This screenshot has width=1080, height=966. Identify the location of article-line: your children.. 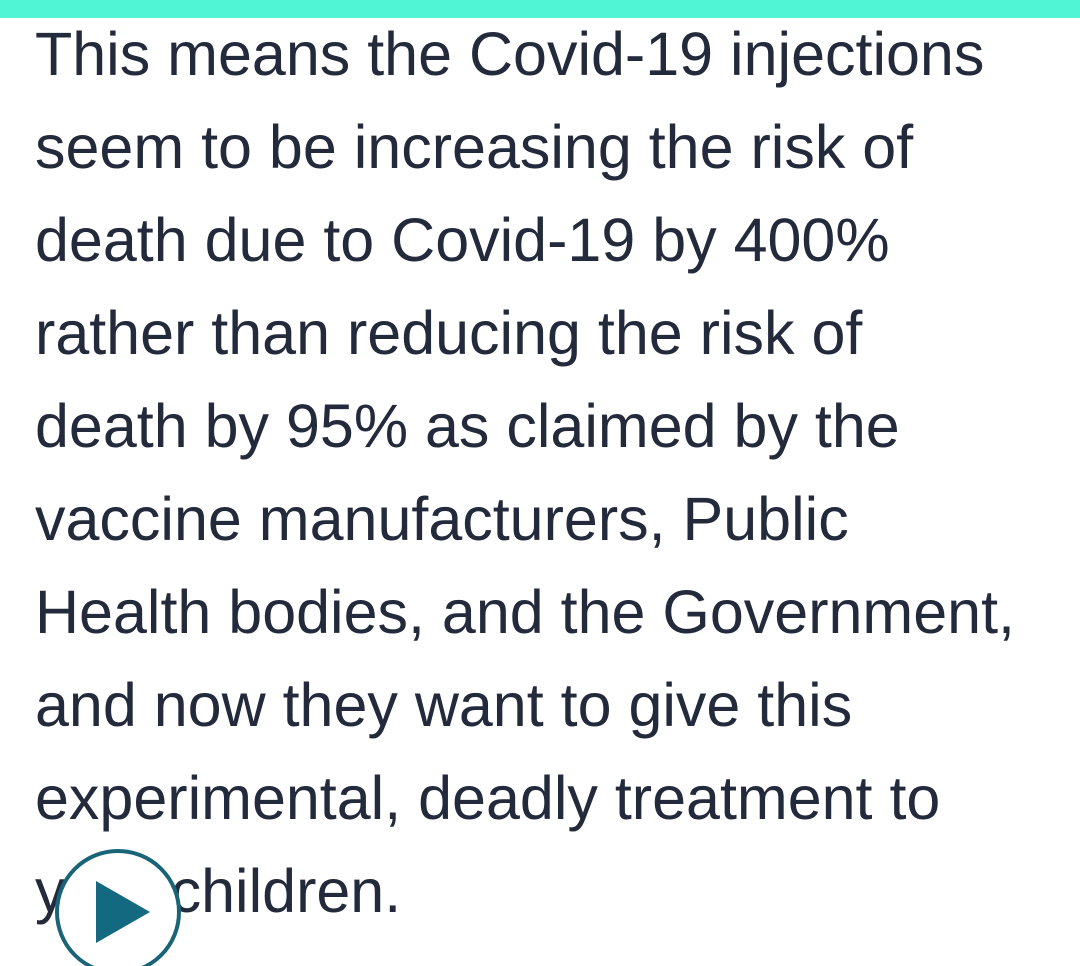
(218, 891).